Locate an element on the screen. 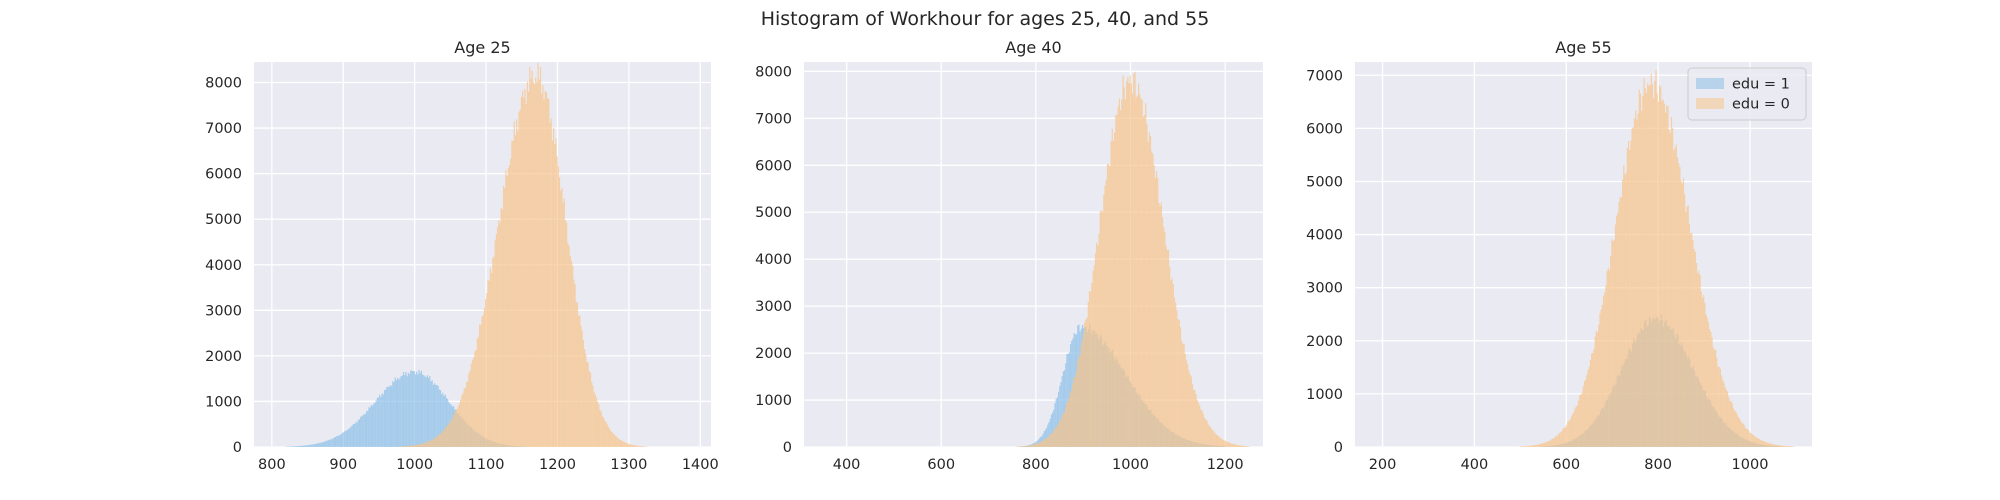 The height and width of the screenshot is (500, 2000). y-tick-label: 0 is located at coordinates (787, 448).